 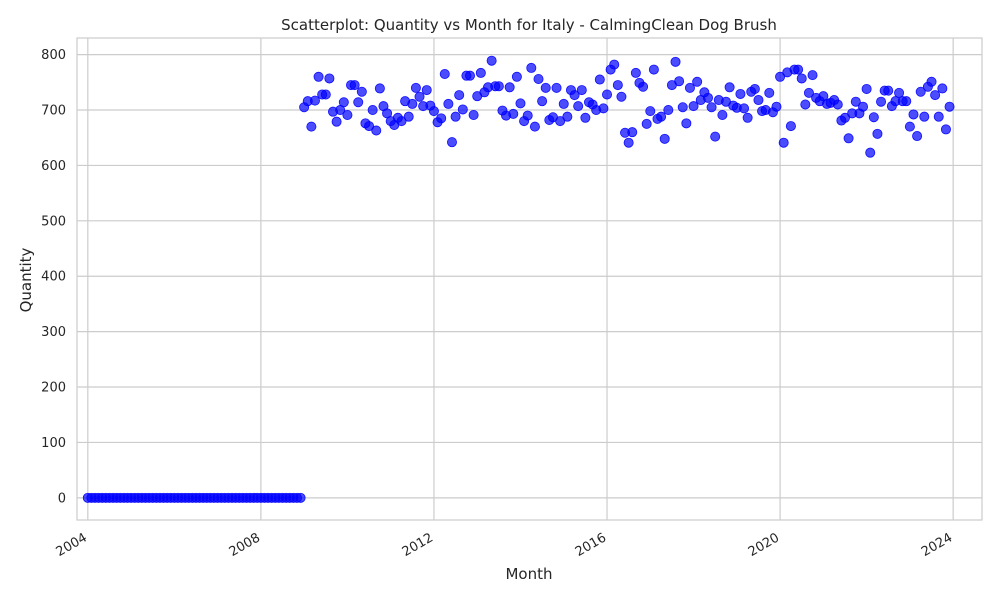 I want to click on y-tick-label: 600, so click(x=53, y=166).